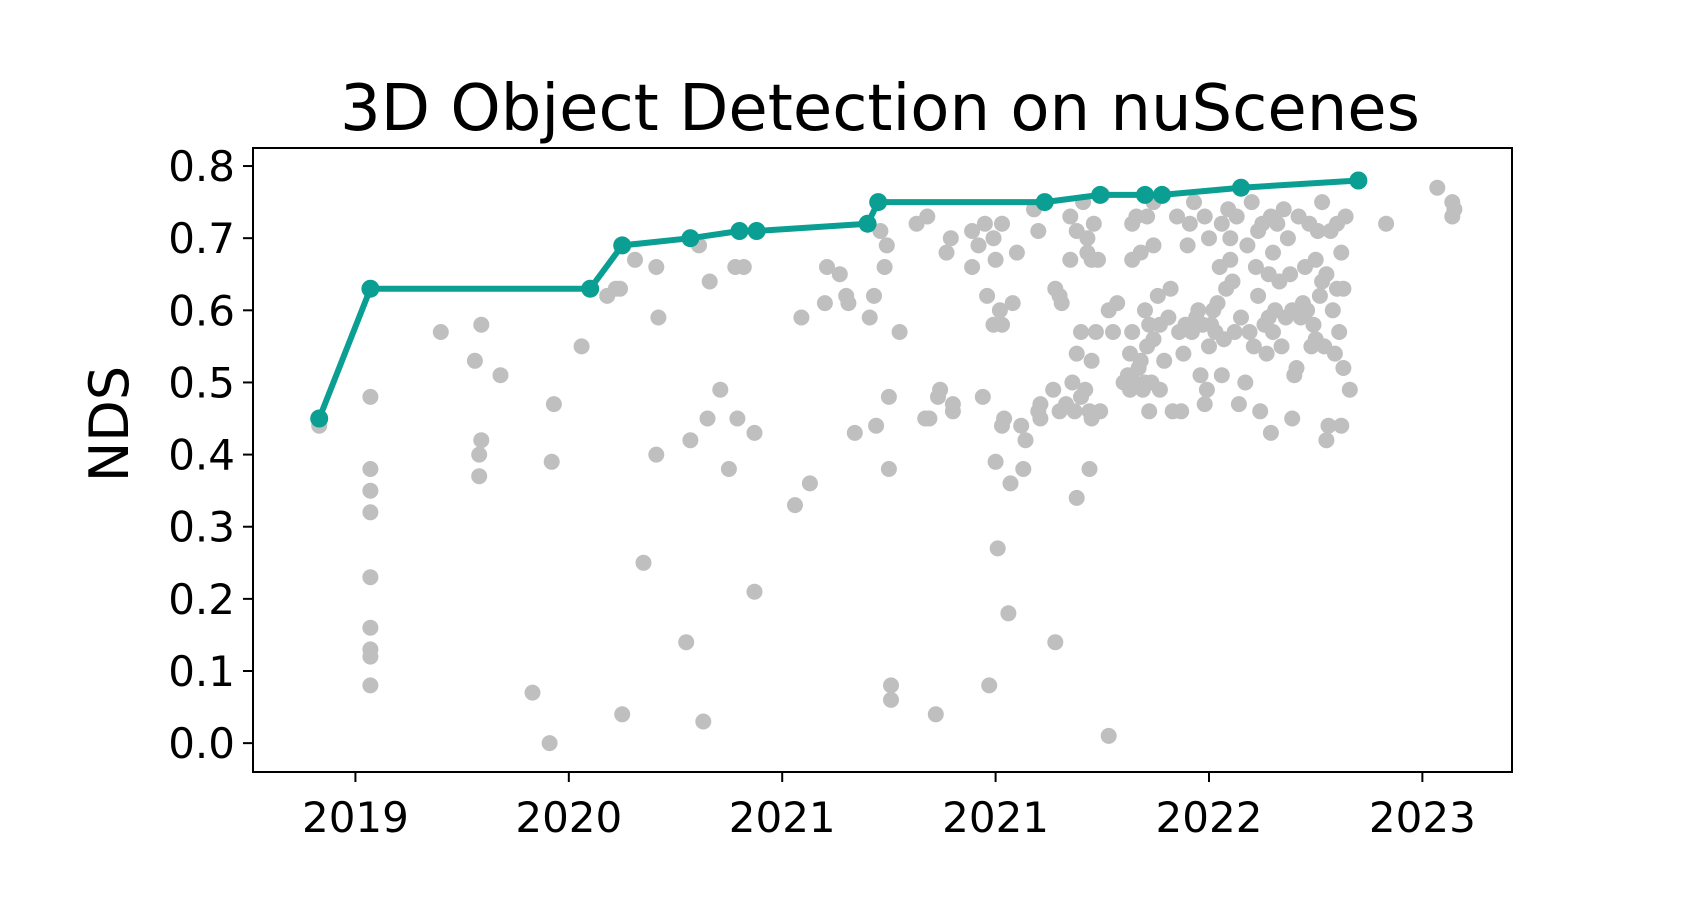 The width and height of the screenshot is (1700, 900). What do you see at coordinates (109, 424) in the screenshot?
I see `y-axis-label: NDS` at bounding box center [109, 424].